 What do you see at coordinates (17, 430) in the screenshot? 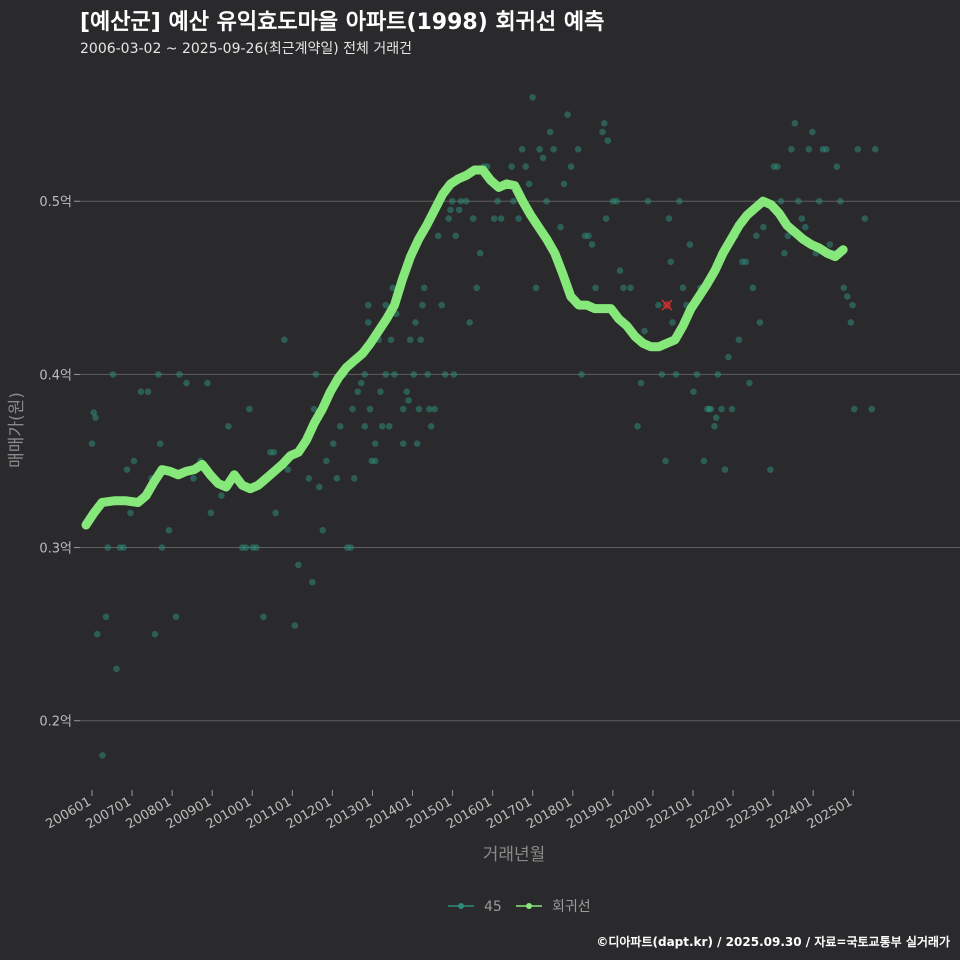
I see `y-axis-title: 매매가(원)` at bounding box center [17, 430].